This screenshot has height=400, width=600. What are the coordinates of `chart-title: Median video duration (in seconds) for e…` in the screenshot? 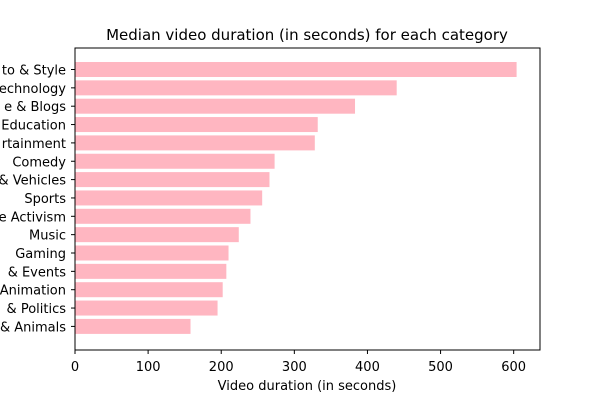 It's located at (307, 35).